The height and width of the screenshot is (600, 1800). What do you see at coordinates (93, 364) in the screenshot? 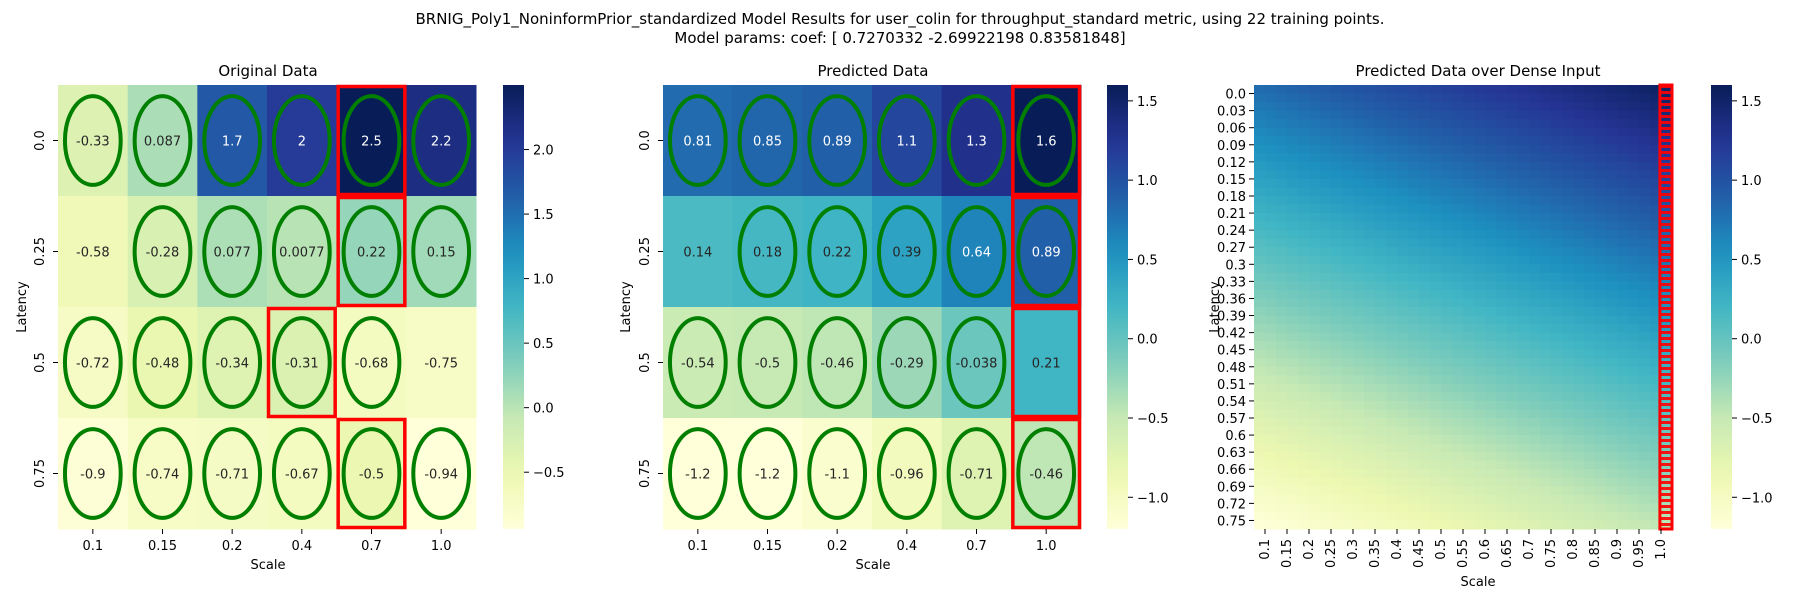
I see `cell-value-label: -0.72` at bounding box center [93, 364].